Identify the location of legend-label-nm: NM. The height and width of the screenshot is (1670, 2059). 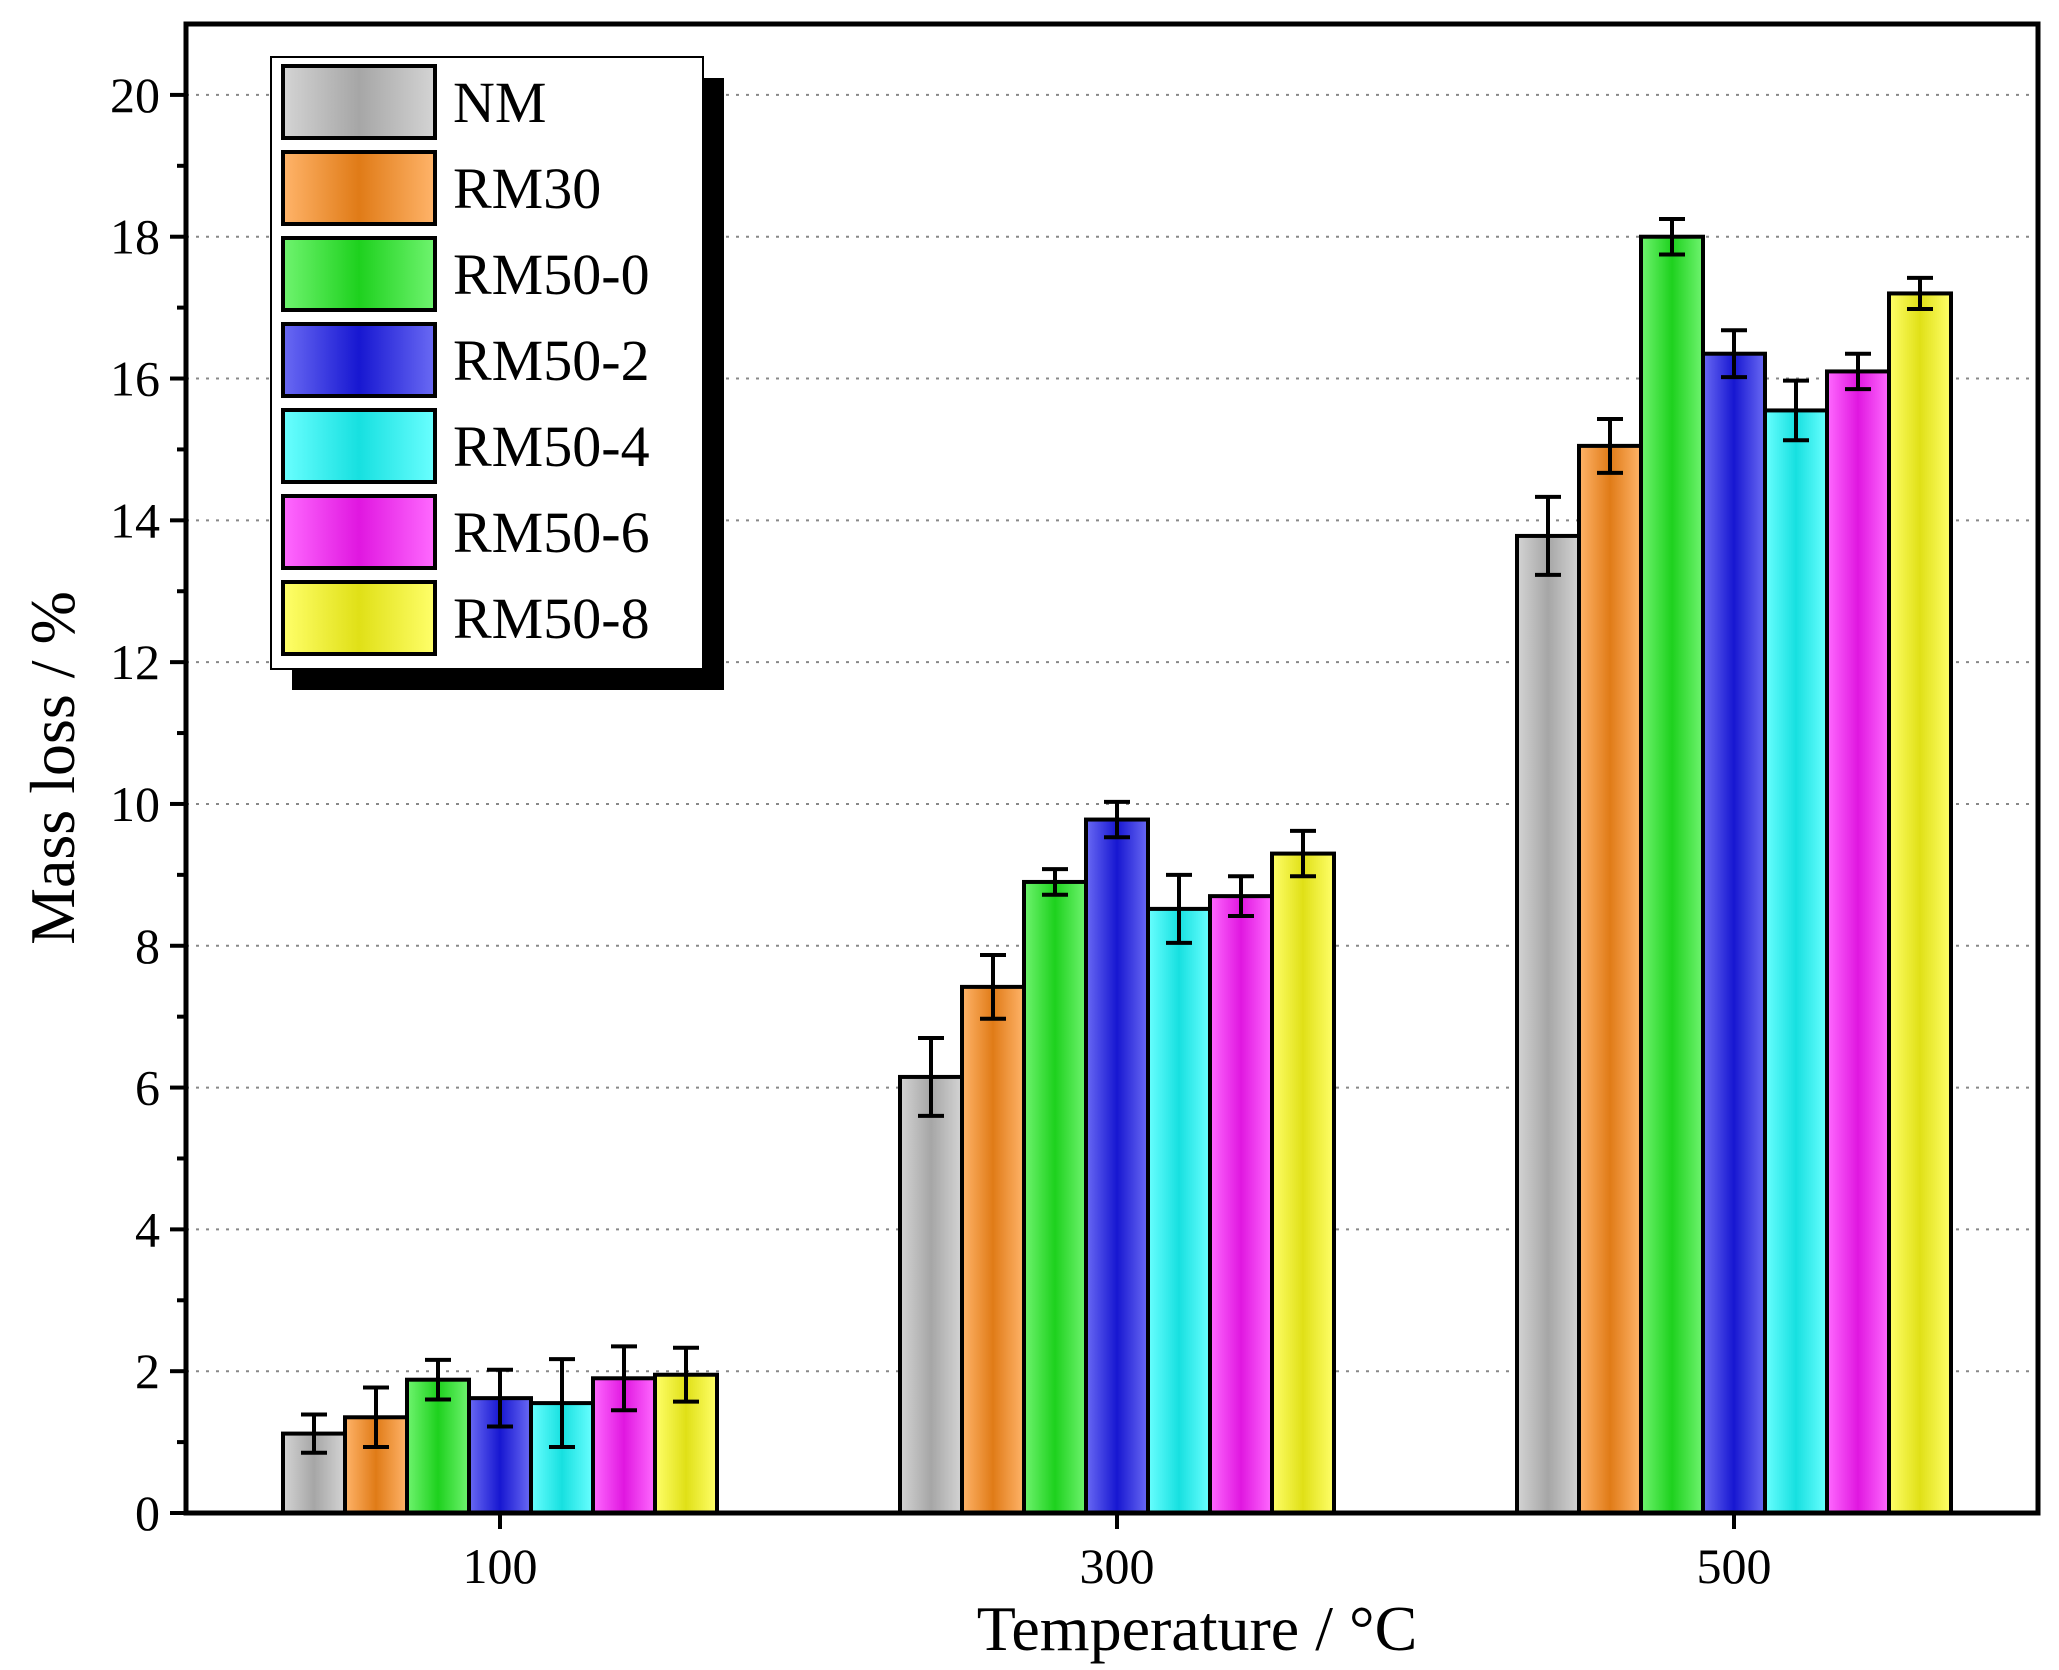
(499, 102).